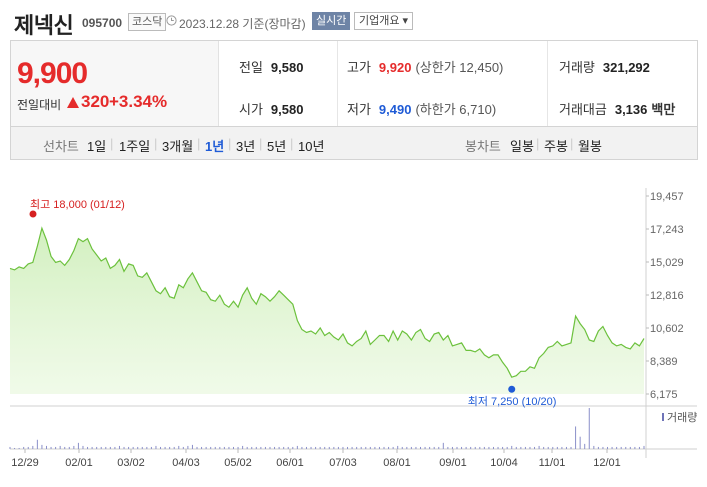  What do you see at coordinates (102, 23) in the screenshot?
I see `stock-code: 095700` at bounding box center [102, 23].